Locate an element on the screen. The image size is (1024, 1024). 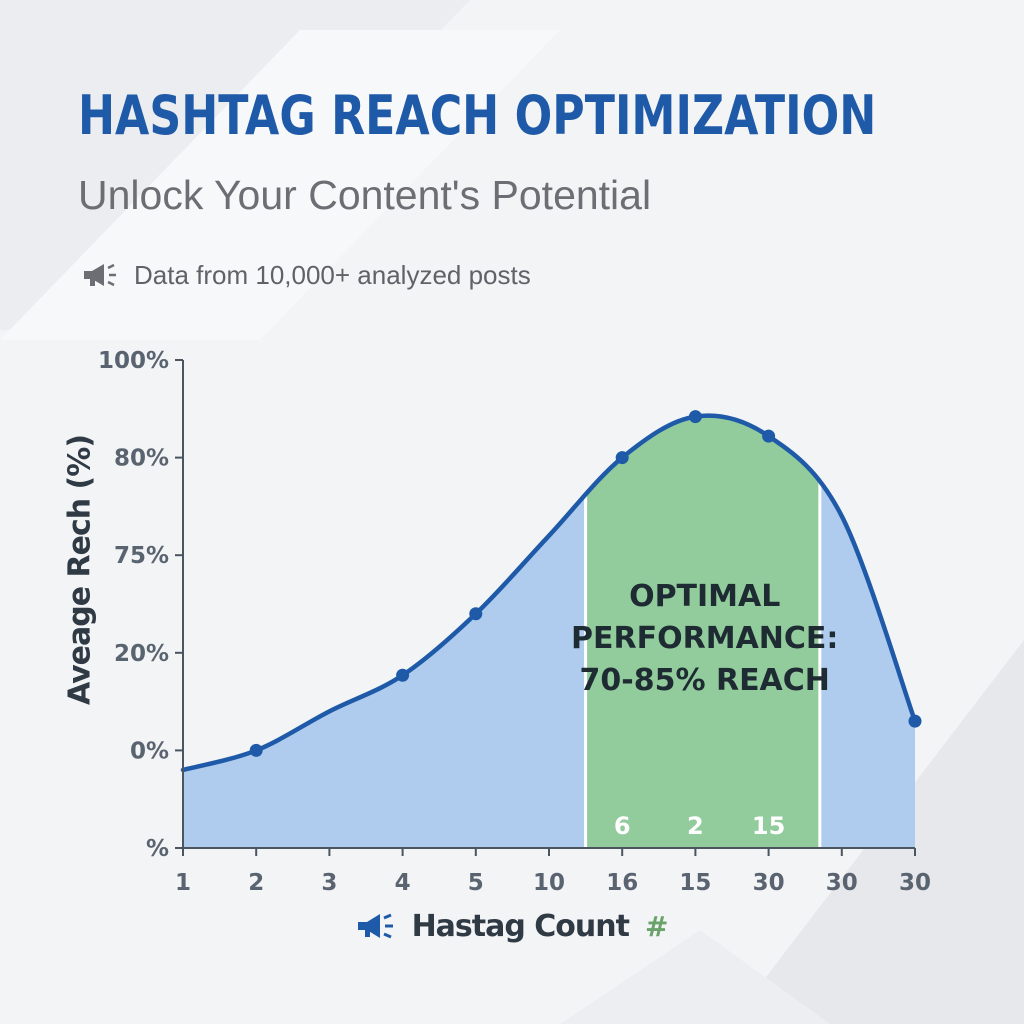
y-tick-label: 80% is located at coordinates (141, 459).